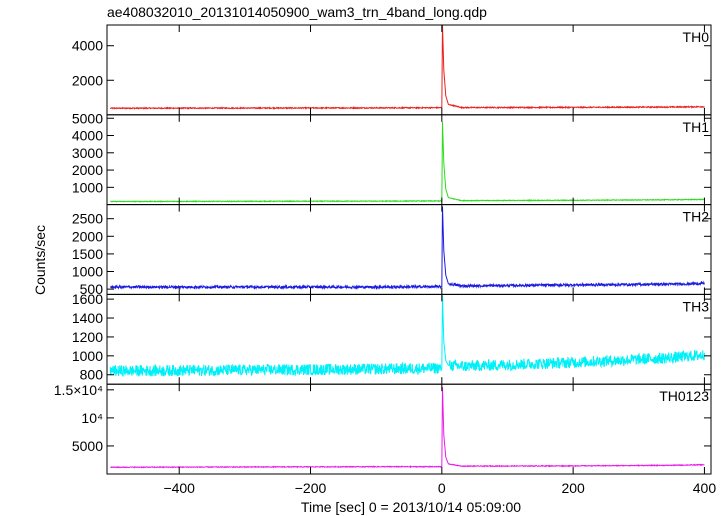 This screenshot has height=516, width=722. Describe the element at coordinates (442, 488) in the screenshot. I see `x-tick-label: 0` at that location.